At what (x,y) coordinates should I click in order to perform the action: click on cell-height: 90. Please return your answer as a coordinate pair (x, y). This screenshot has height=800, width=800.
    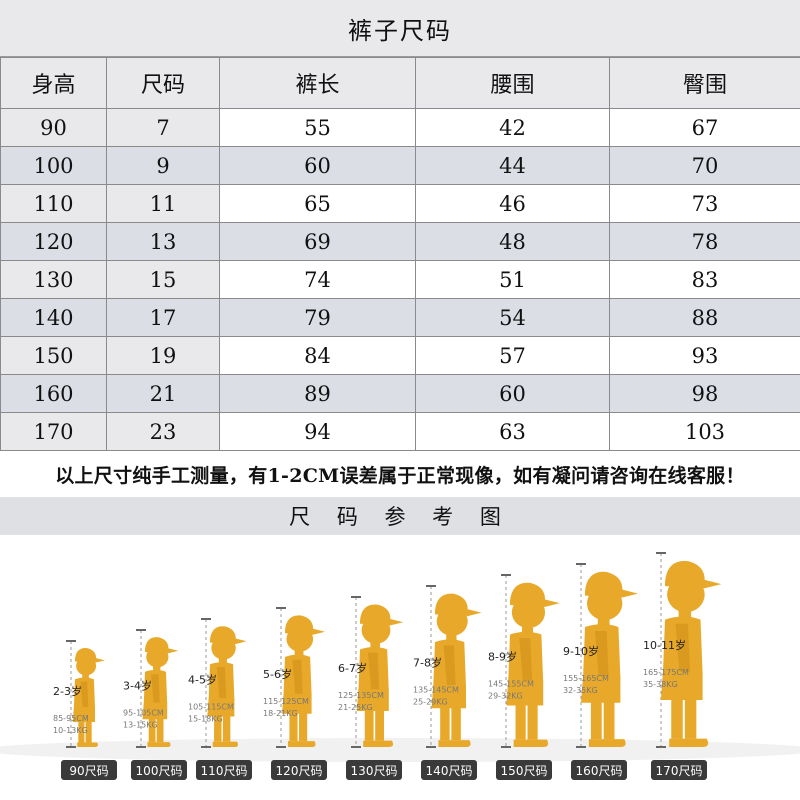
    Looking at the image, I should click on (53, 127).